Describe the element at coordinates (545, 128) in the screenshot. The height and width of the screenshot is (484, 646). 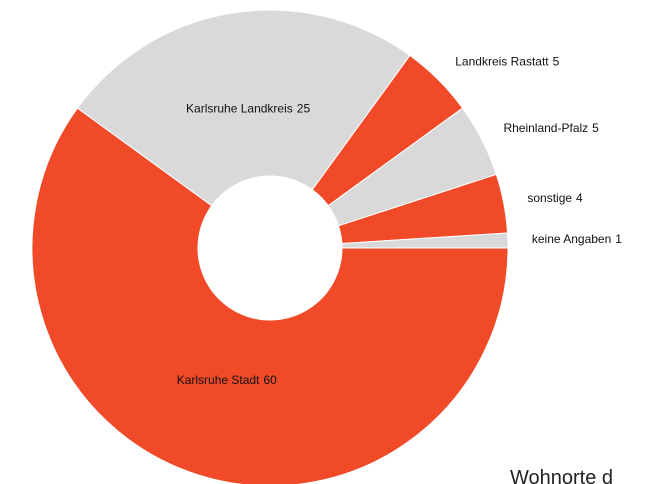
I see `label-category: Rheinland-Pfalz` at that location.